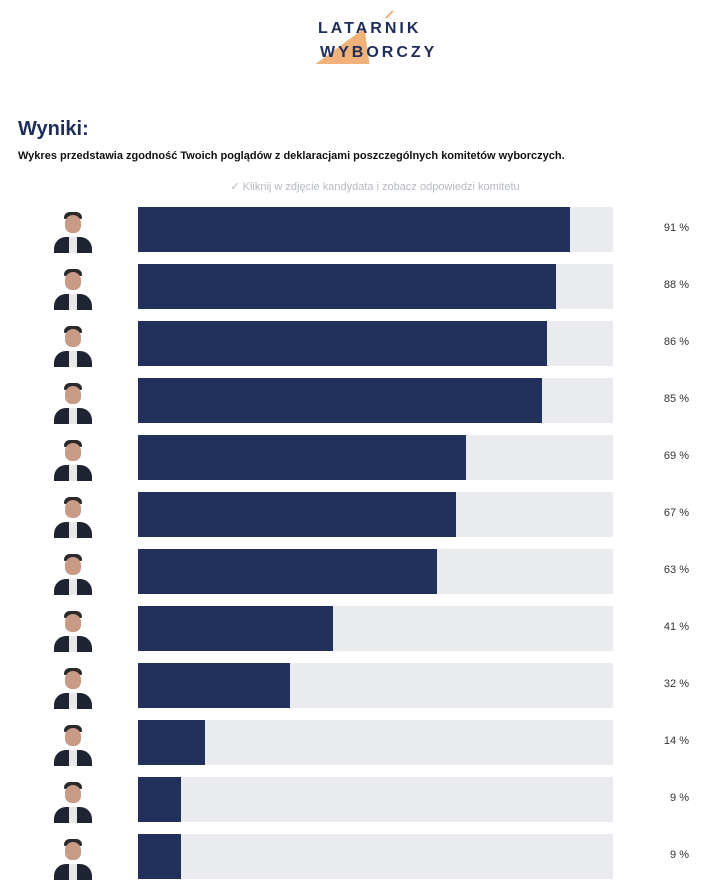 The image size is (721, 891). I want to click on match-percentage: 69 %, so click(676, 456).